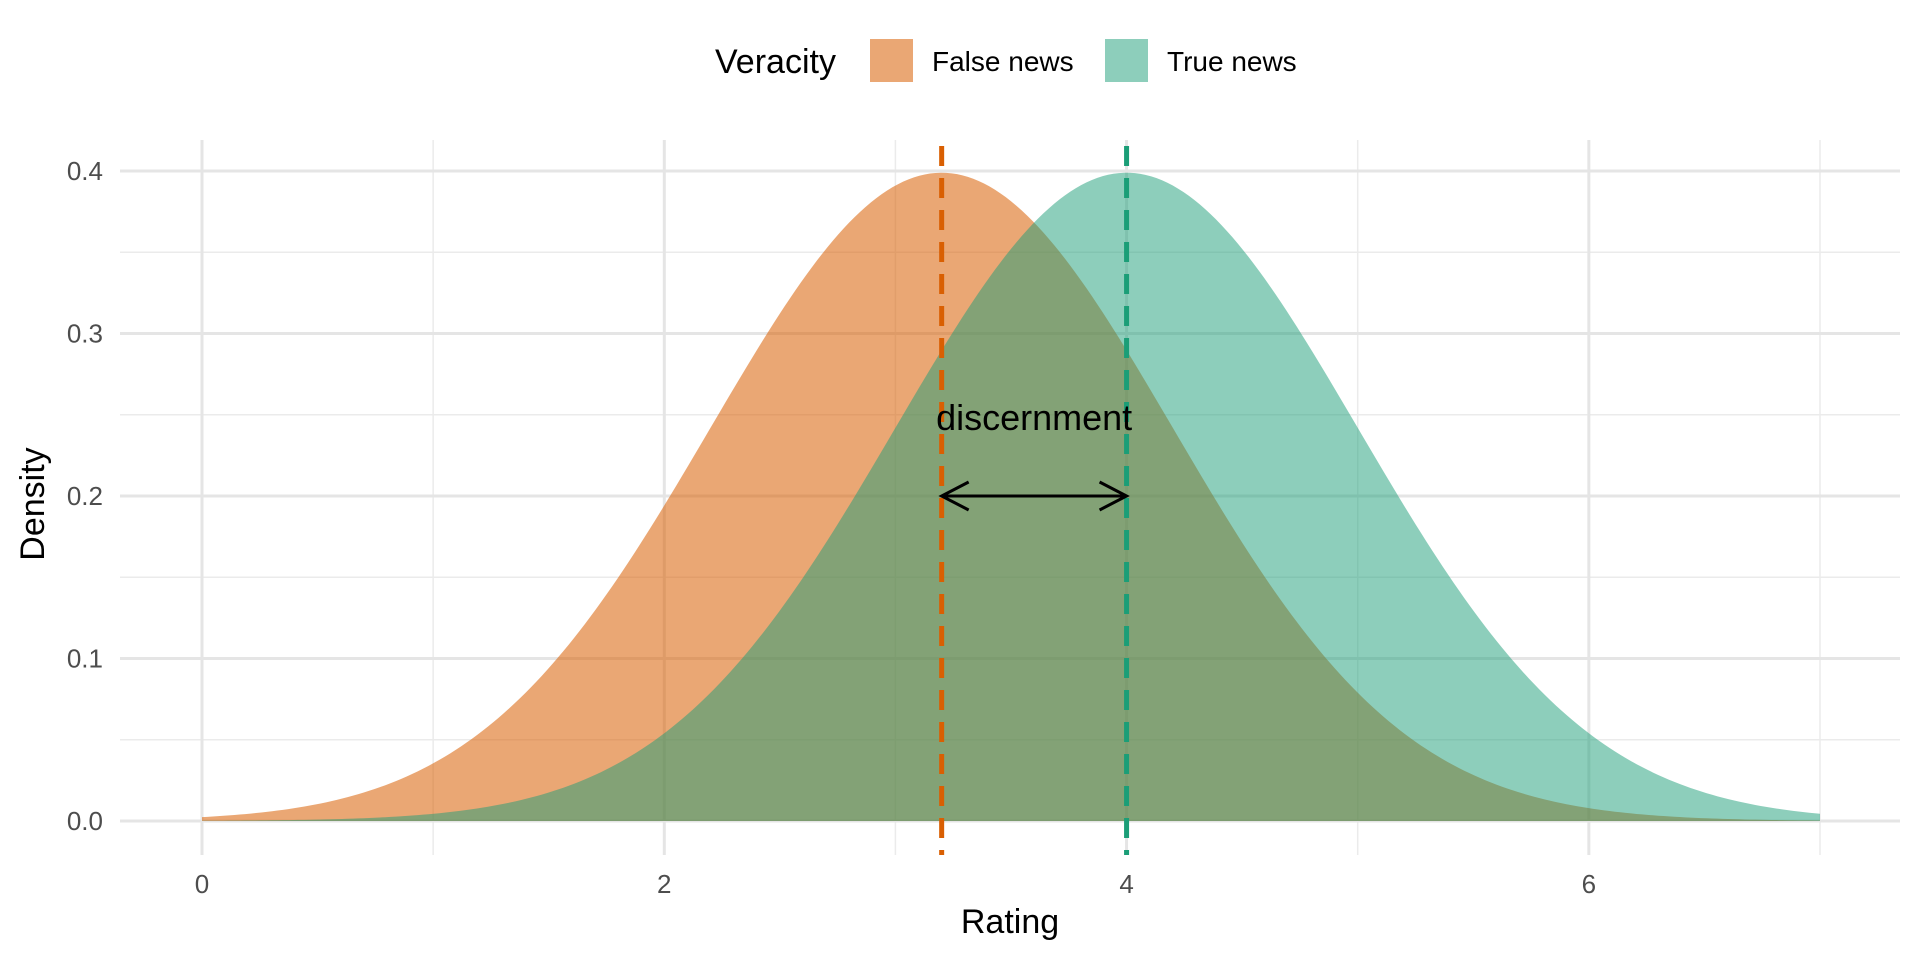 This screenshot has height=960, width=1920. Describe the element at coordinates (1003, 61) in the screenshot. I see `legend-label-false-news: False news` at that location.